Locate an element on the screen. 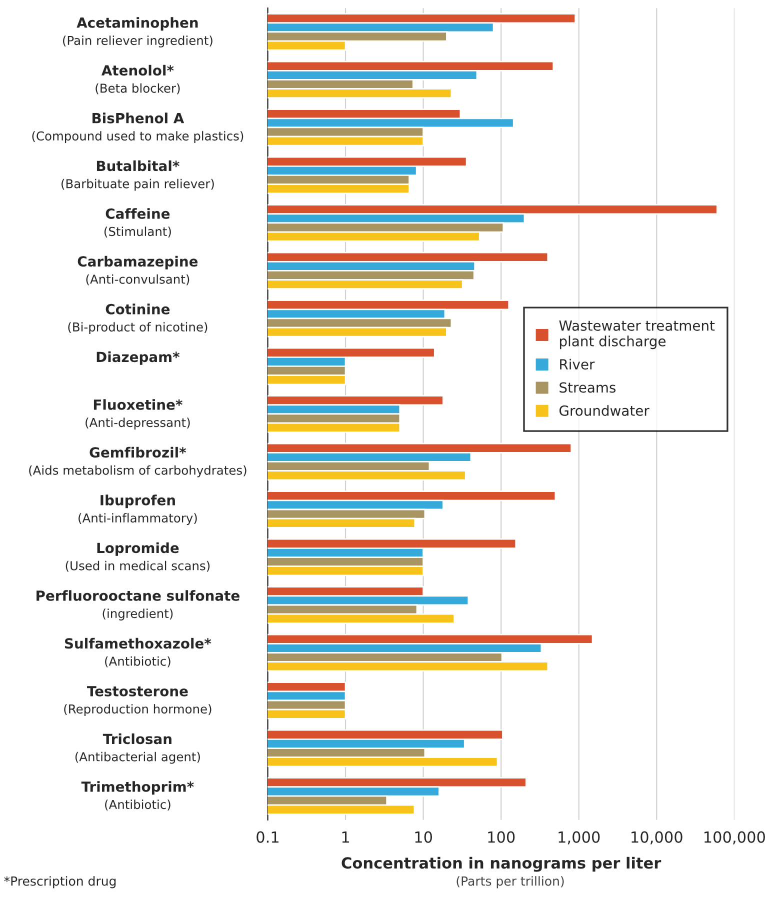 Image resolution: width=765 pixels, height=899 pixels. legend-label: Wastewater treatment plant discharge is located at coordinates (637, 335).